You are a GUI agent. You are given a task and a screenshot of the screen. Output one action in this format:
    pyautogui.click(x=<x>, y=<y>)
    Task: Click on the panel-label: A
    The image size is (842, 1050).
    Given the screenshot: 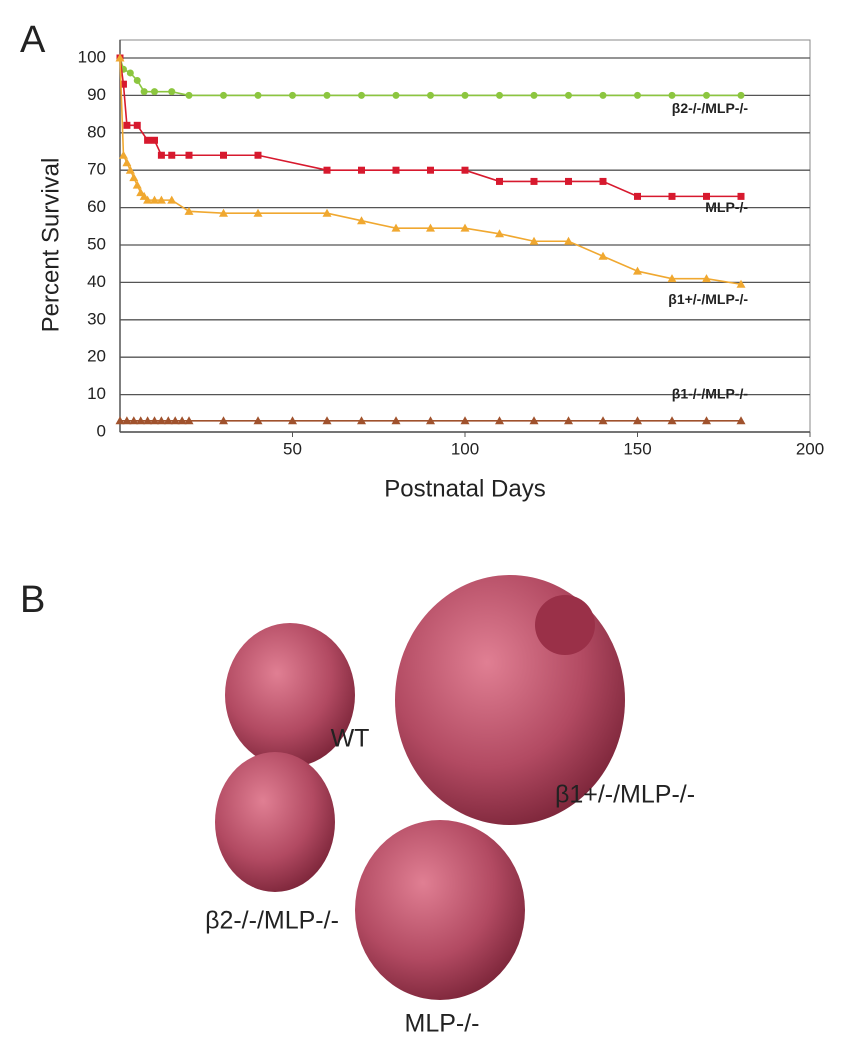 What is the action you would take?
    pyautogui.click(x=33, y=40)
    